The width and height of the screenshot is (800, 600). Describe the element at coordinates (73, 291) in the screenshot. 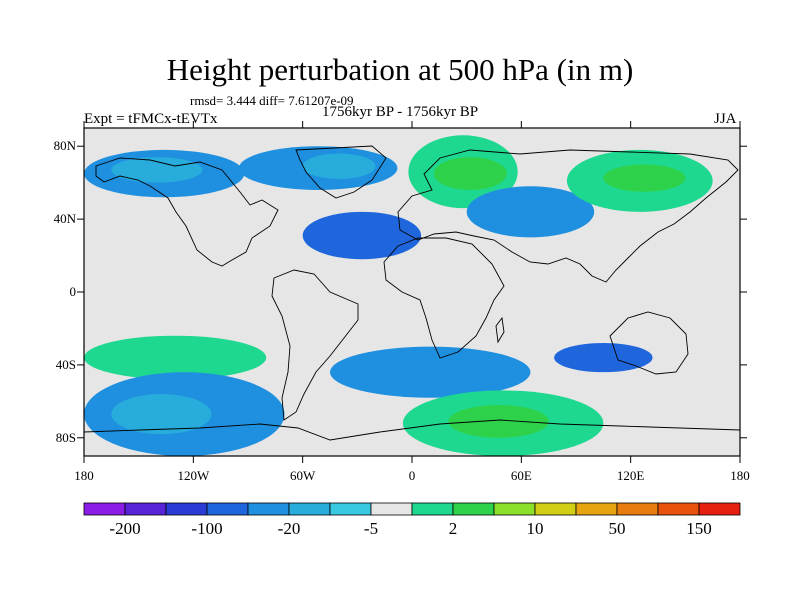

I see `lat-tick-label: 0` at that location.